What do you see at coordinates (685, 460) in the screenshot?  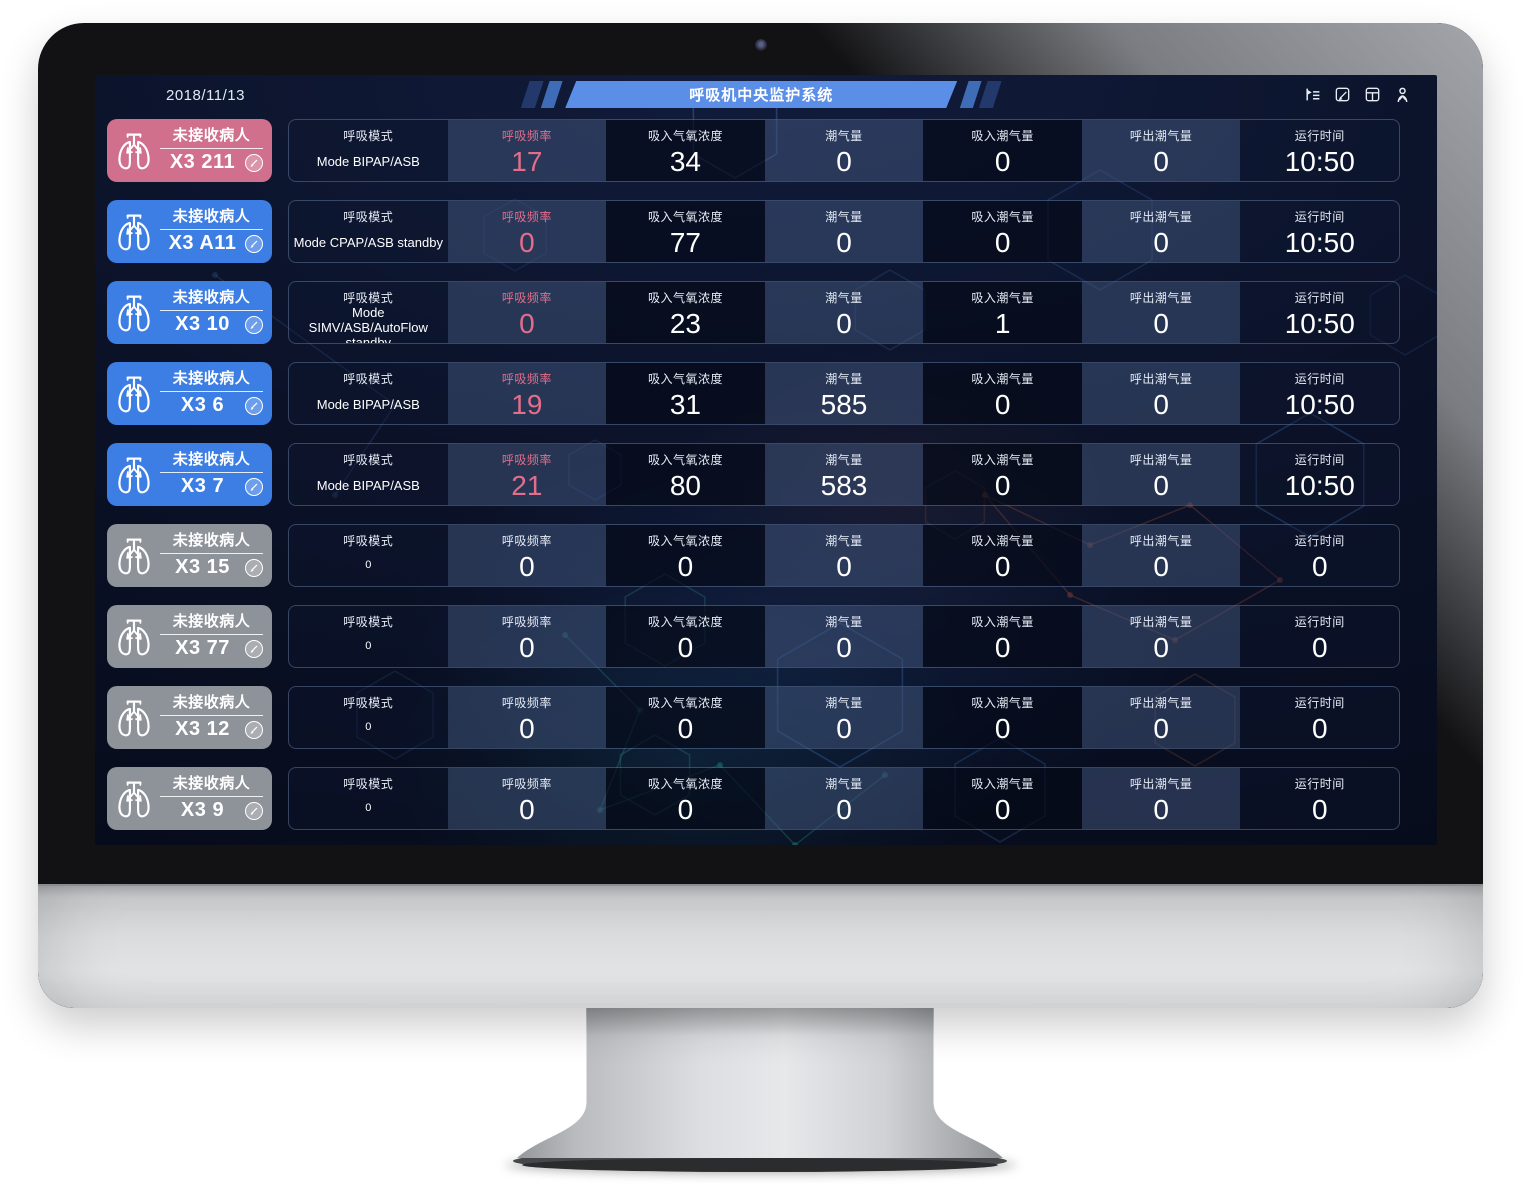 I see `cell-label-fio2: 吸入气氧浓度` at bounding box center [685, 460].